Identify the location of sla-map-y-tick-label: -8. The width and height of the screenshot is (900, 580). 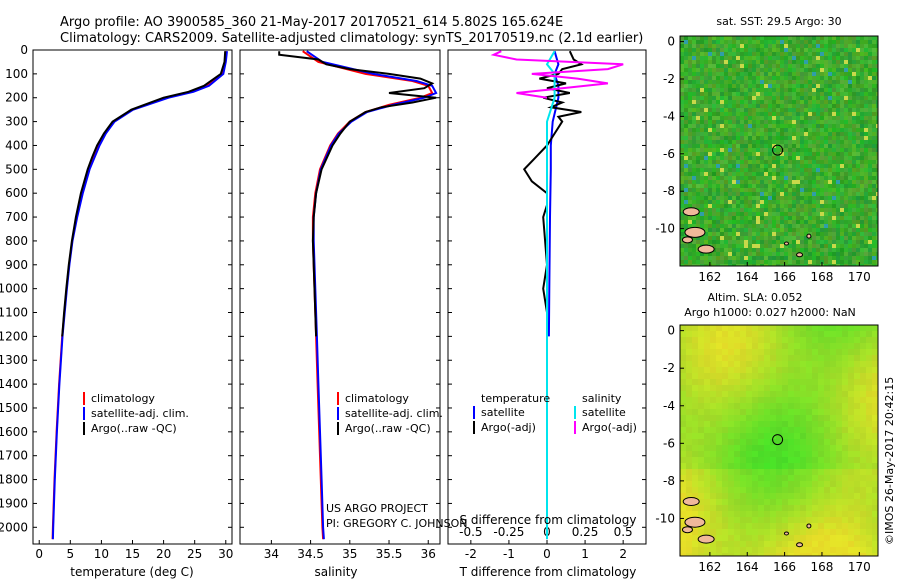
(669, 481).